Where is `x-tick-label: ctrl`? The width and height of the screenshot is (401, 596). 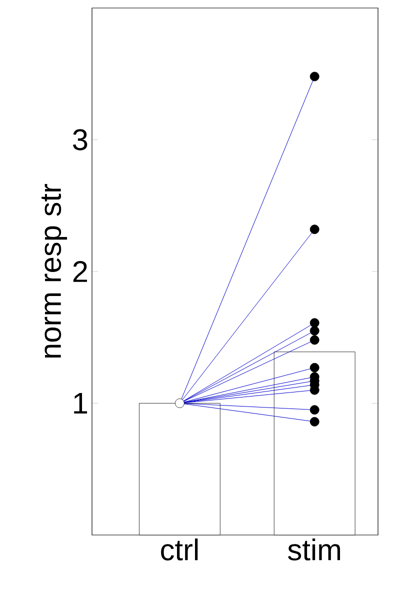 x-tick-label: ctrl is located at coordinates (179, 549).